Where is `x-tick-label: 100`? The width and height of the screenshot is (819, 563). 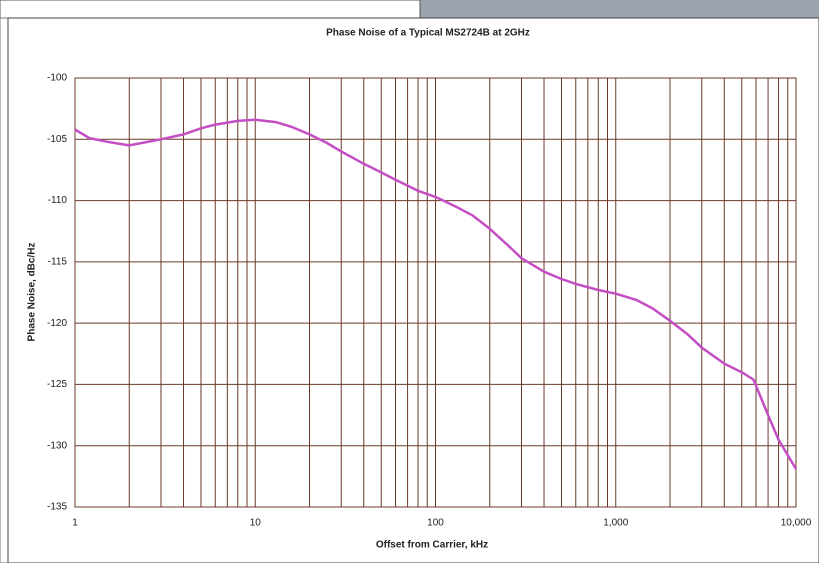 x-tick-label: 100 is located at coordinates (435, 523).